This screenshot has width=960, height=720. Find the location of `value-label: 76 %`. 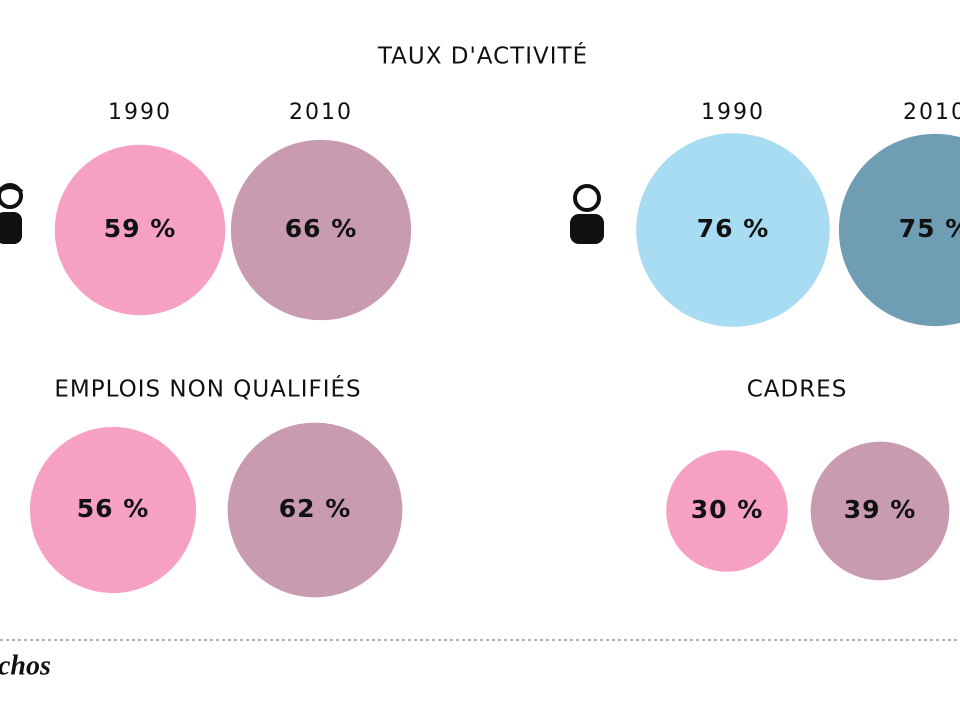

value-label: 76 % is located at coordinates (733, 228).